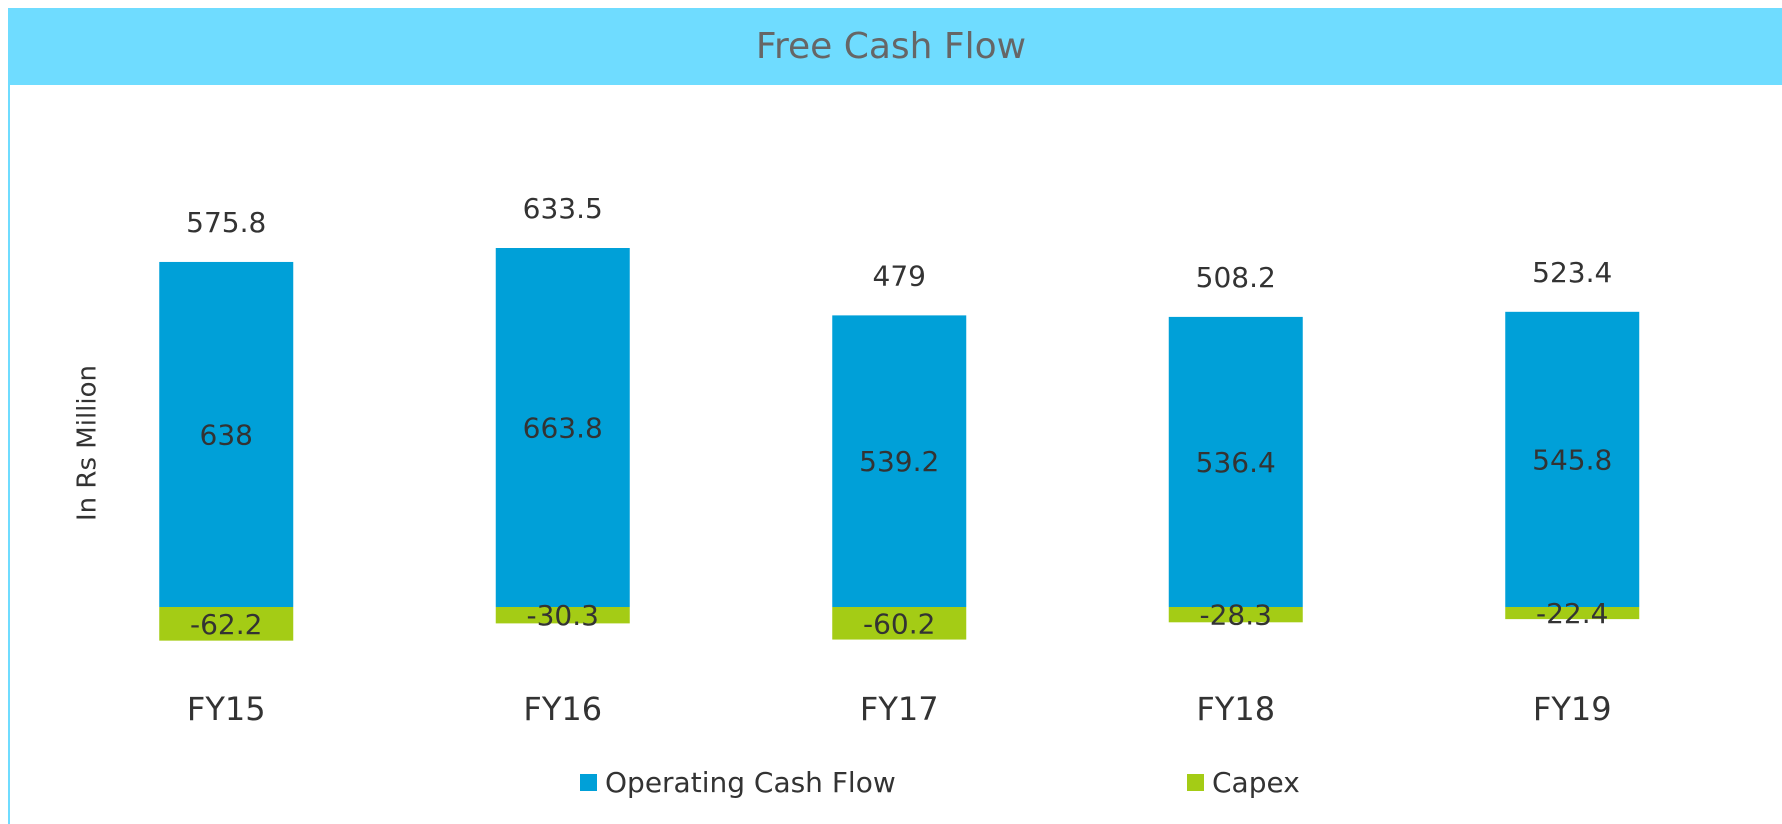 This screenshot has width=1782, height=824. Describe the element at coordinates (226, 222) in the screenshot. I see `total-label: 575.8` at that location.